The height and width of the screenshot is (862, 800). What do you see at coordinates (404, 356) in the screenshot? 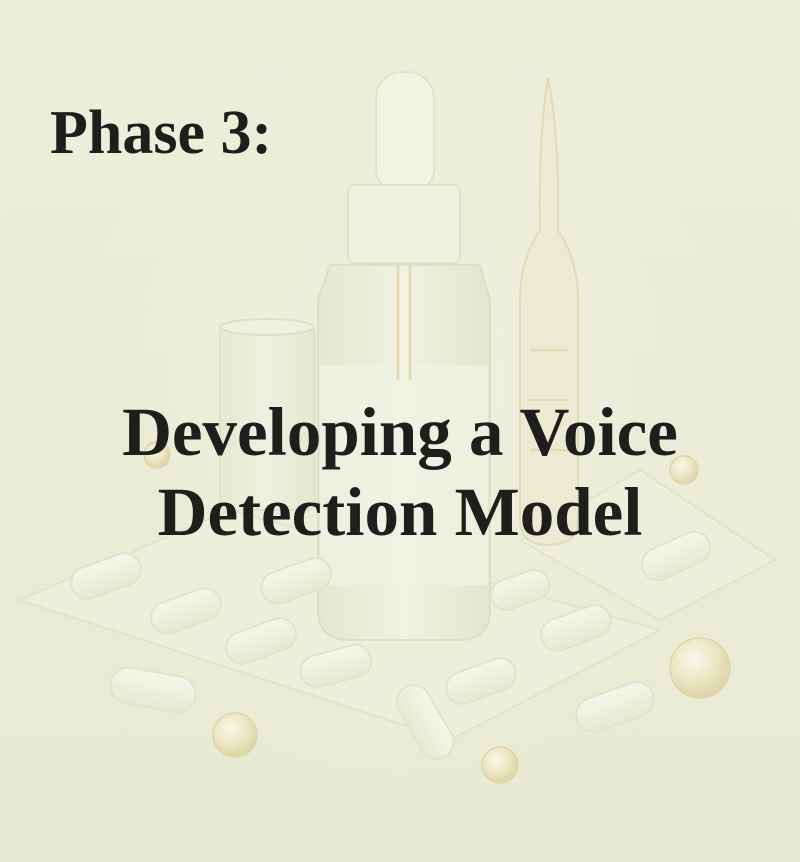
I see `dropper-bottle-icon` at bounding box center [404, 356].